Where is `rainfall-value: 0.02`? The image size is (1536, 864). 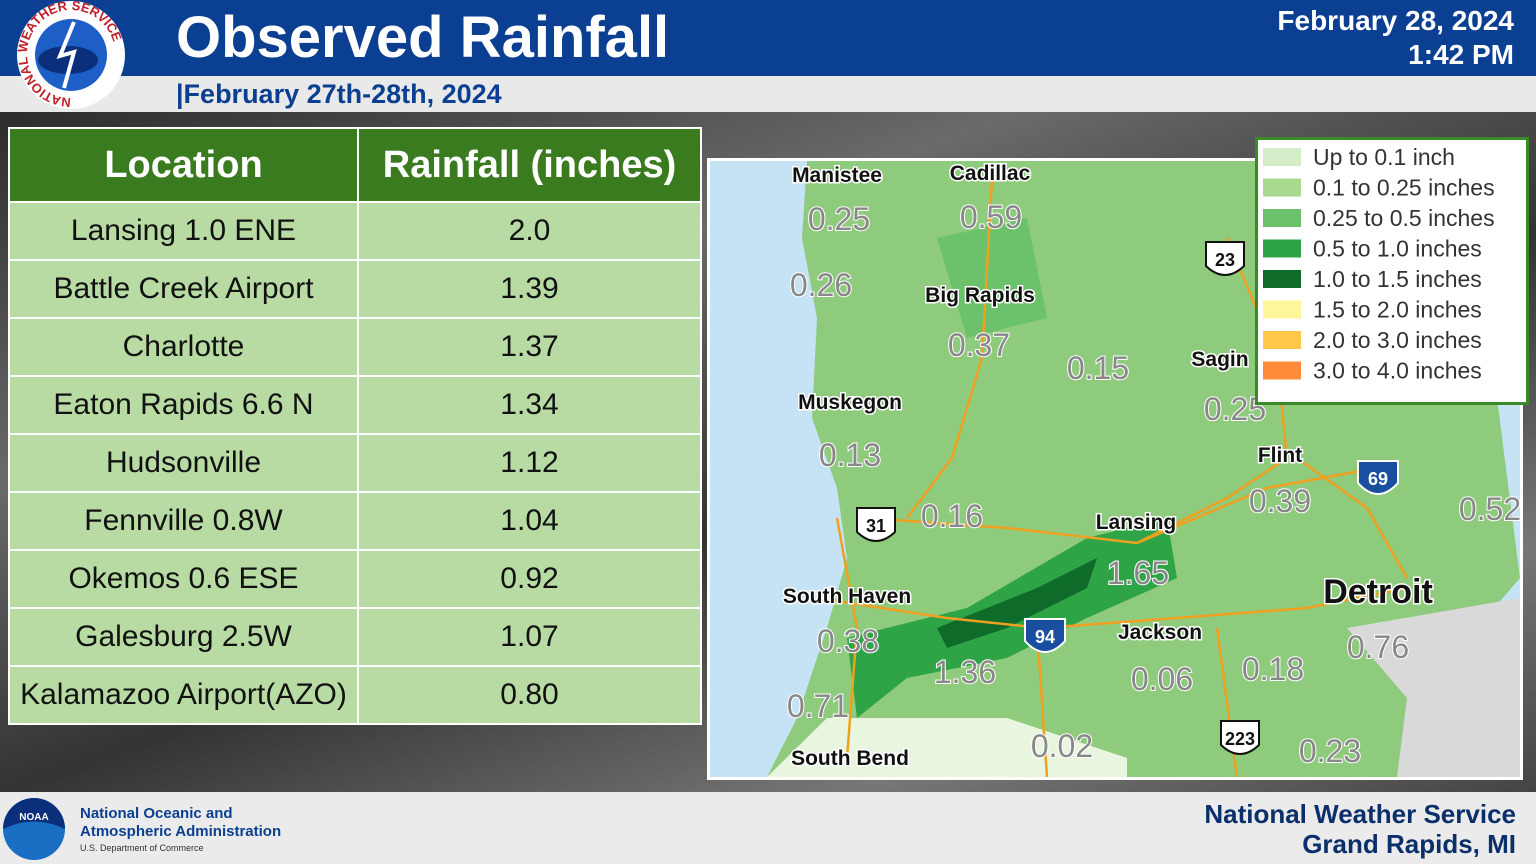
rainfall-value: 0.02 is located at coordinates (1062, 746).